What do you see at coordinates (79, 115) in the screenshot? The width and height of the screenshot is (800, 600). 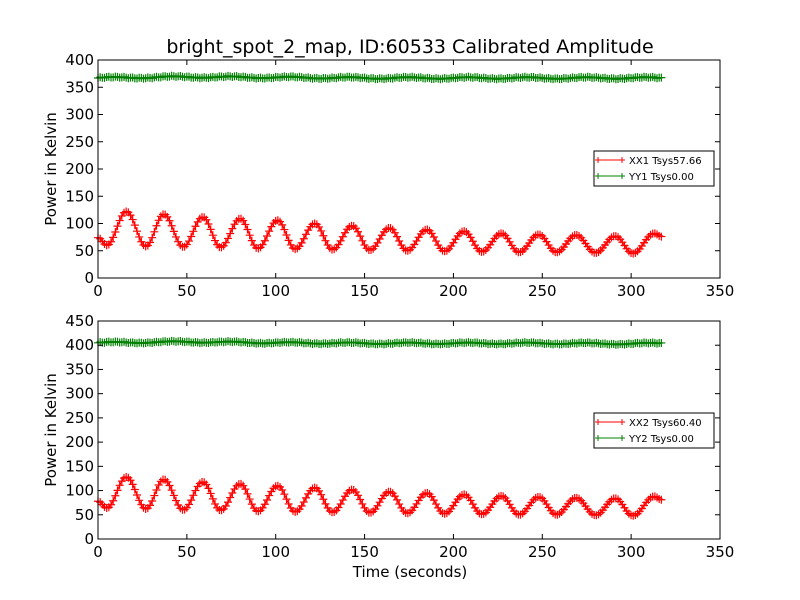 I see `y-tick-label: 300` at bounding box center [79, 115].